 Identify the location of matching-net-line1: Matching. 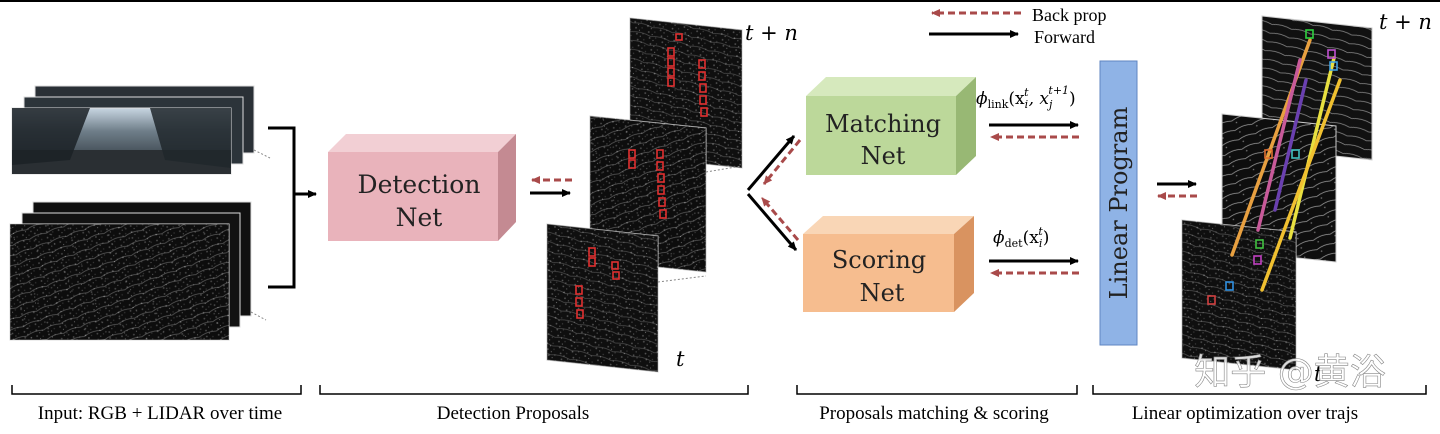
(883, 124).